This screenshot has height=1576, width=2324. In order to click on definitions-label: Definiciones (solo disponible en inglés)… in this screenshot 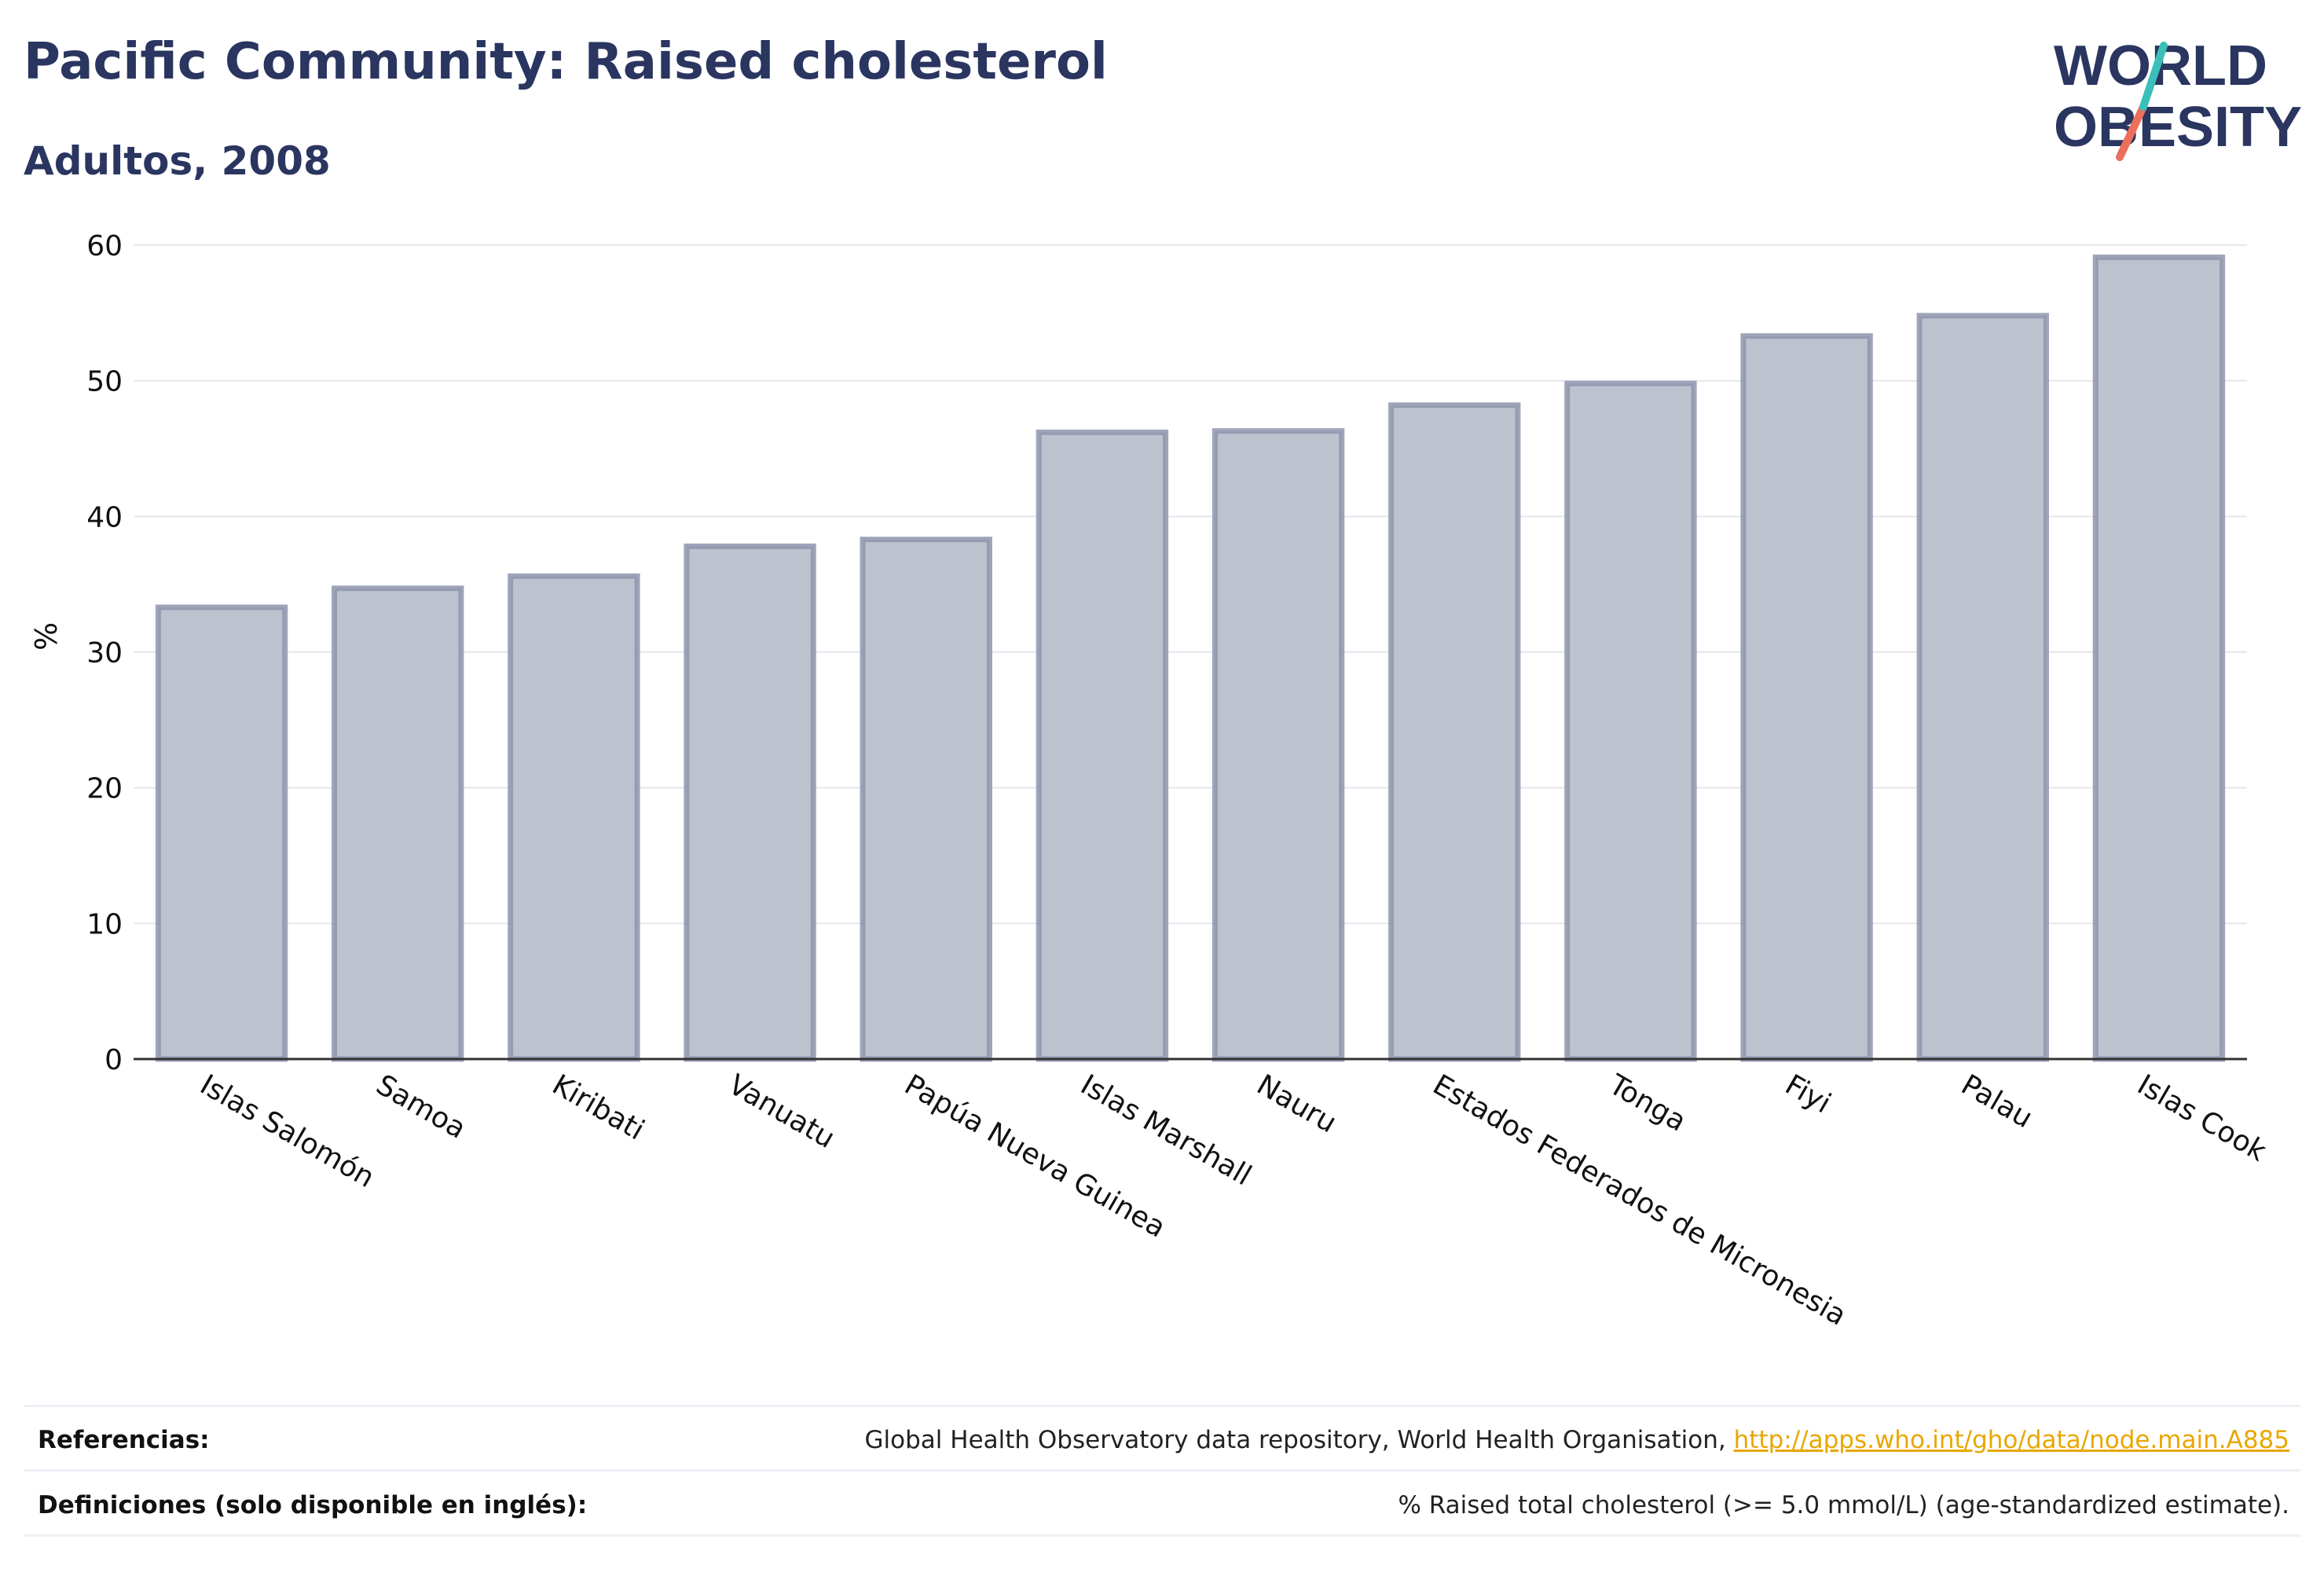, I will do `click(313, 1505)`.